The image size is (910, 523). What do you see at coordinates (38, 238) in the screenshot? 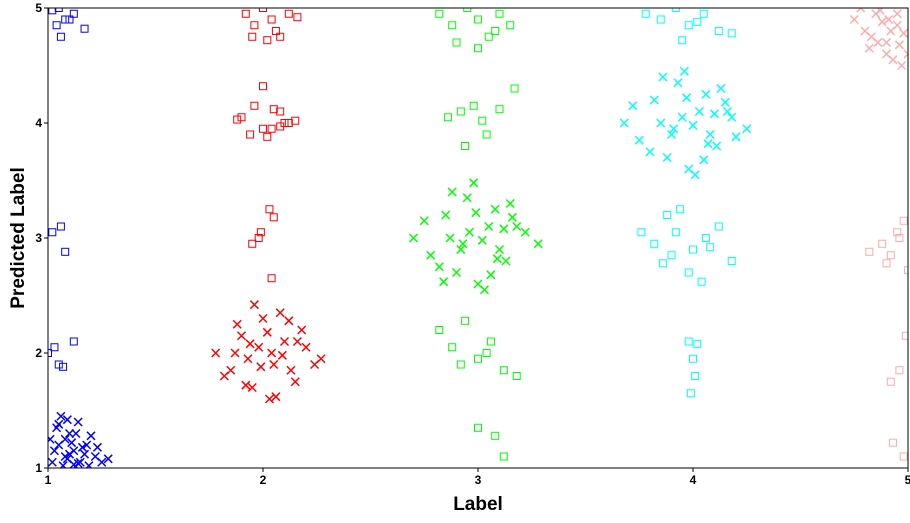
I see `y-tick-label: 3` at bounding box center [38, 238].